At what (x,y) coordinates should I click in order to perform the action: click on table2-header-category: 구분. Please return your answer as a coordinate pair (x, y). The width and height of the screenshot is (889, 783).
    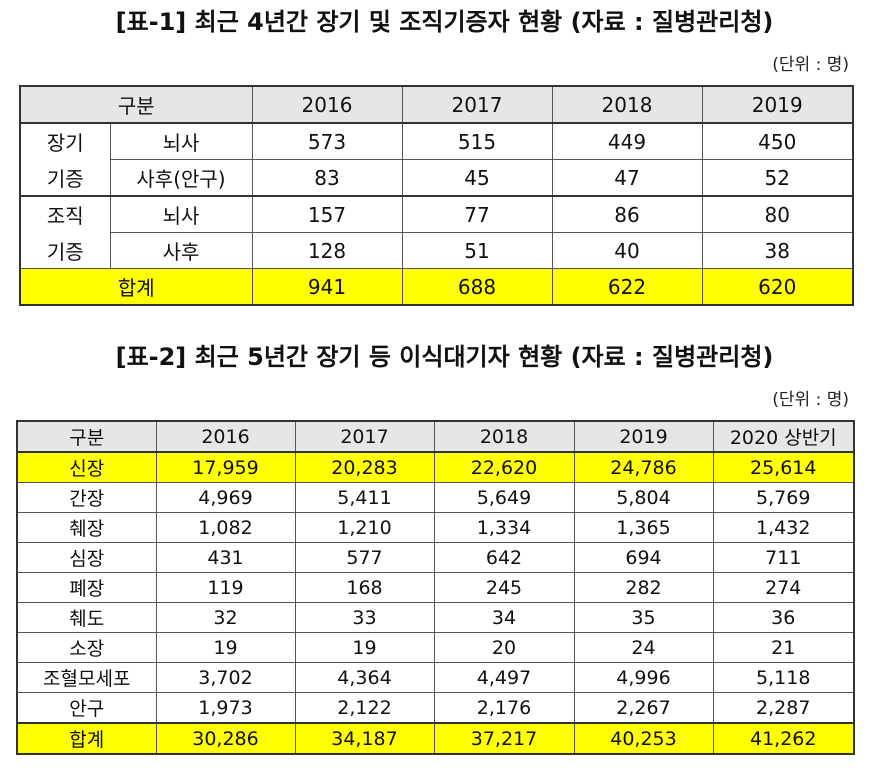
    Looking at the image, I should click on (86, 436).